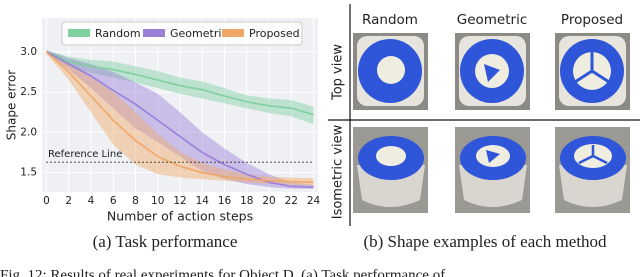 The height and width of the screenshot is (277, 640). What do you see at coordinates (291, 201) in the screenshot?
I see `x-tick-label: 22` at bounding box center [291, 201].